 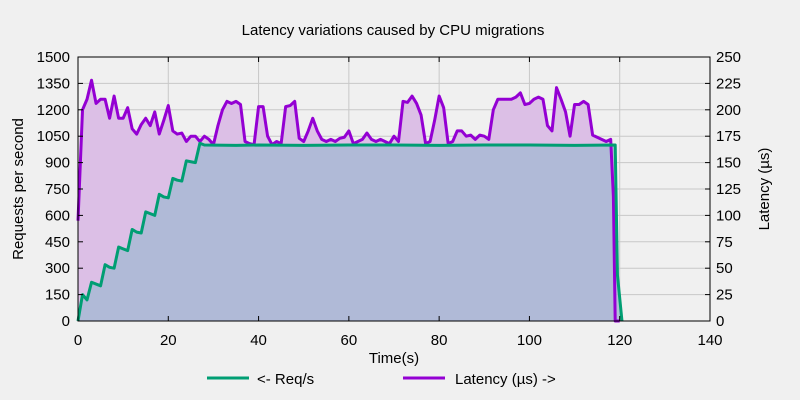 What do you see at coordinates (381, 379) in the screenshot?
I see `legend: <- Req/s Latency (µs) ->` at bounding box center [381, 379].